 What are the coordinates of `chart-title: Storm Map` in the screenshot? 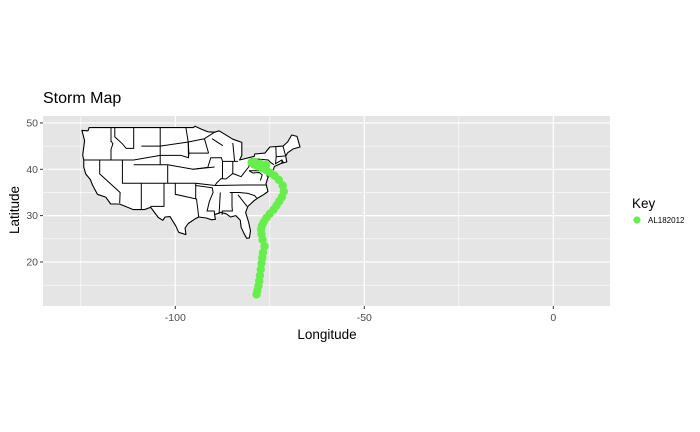 It's located at (82, 98).